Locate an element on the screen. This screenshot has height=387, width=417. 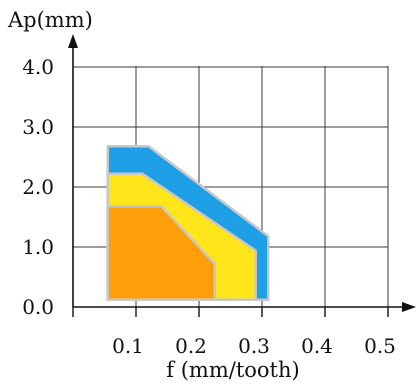
x-axis-title: f (mm/tooth) is located at coordinates (232, 370).